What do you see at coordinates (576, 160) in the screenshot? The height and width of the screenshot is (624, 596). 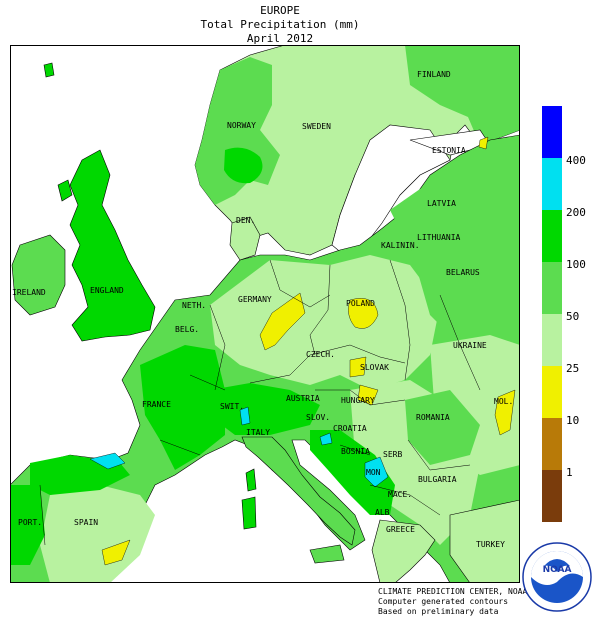 I see `legend-label-400: 400` at bounding box center [576, 160].